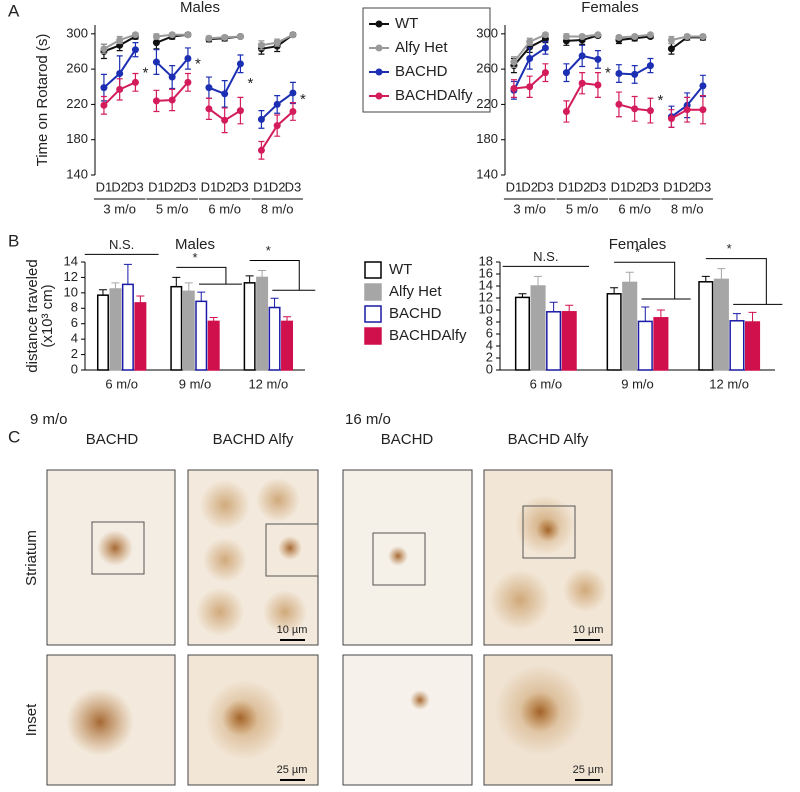 This screenshot has width=800, height=792. I want to click on y-tick-label: 180, so click(487, 138).